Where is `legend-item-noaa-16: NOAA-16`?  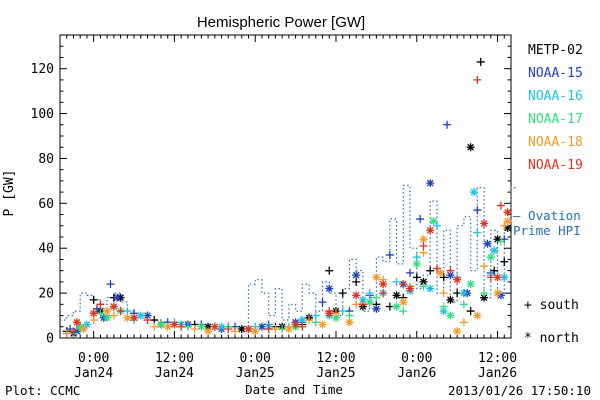 legend-item-noaa-16: NOAA-16 is located at coordinates (555, 96).